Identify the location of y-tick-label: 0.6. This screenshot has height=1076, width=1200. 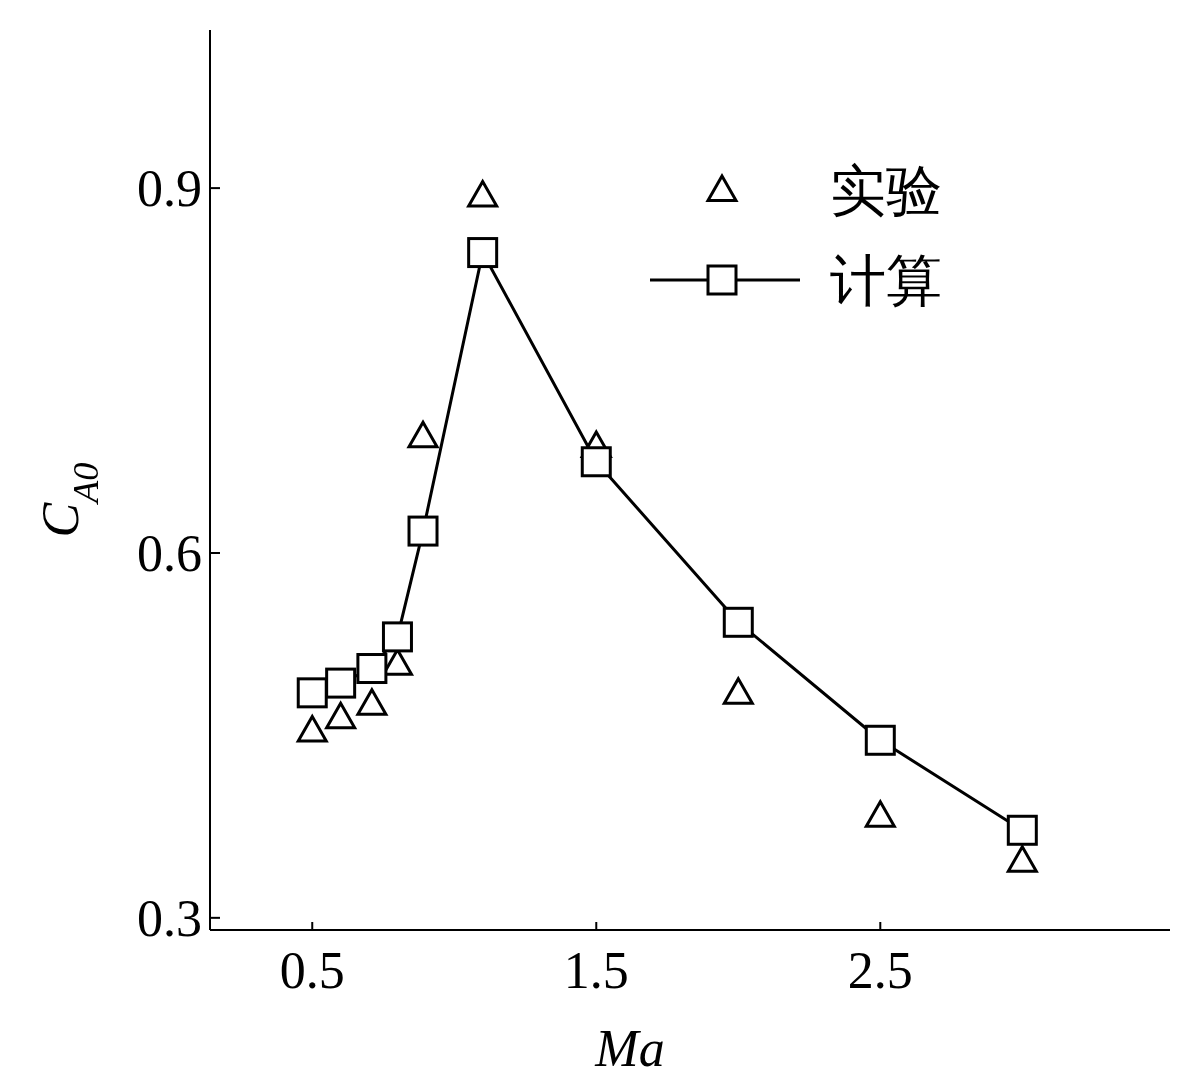
(169, 553).